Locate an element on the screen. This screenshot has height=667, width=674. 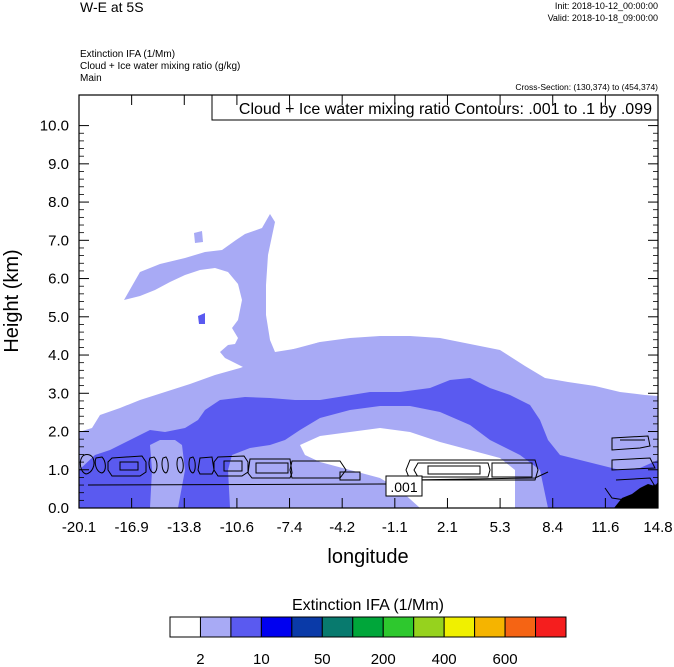
contour-info-box is located at coordinates (435, 107).